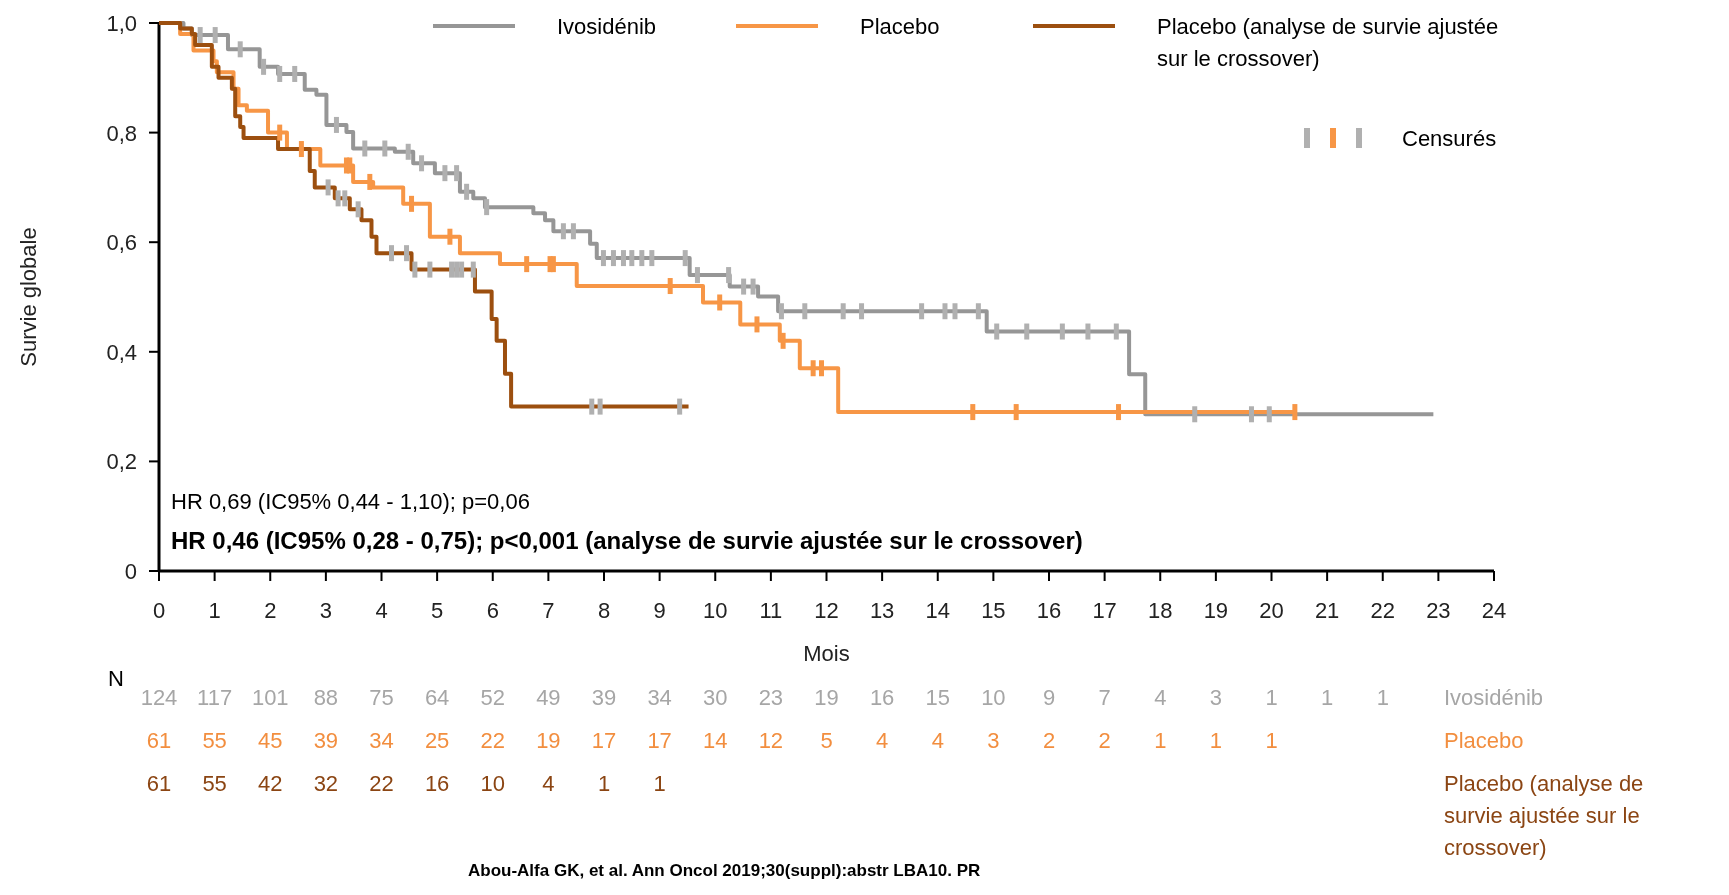 This screenshot has width=1729, height=895. Describe the element at coordinates (28, 297) in the screenshot. I see `y-axis-title: Survie globale` at that location.